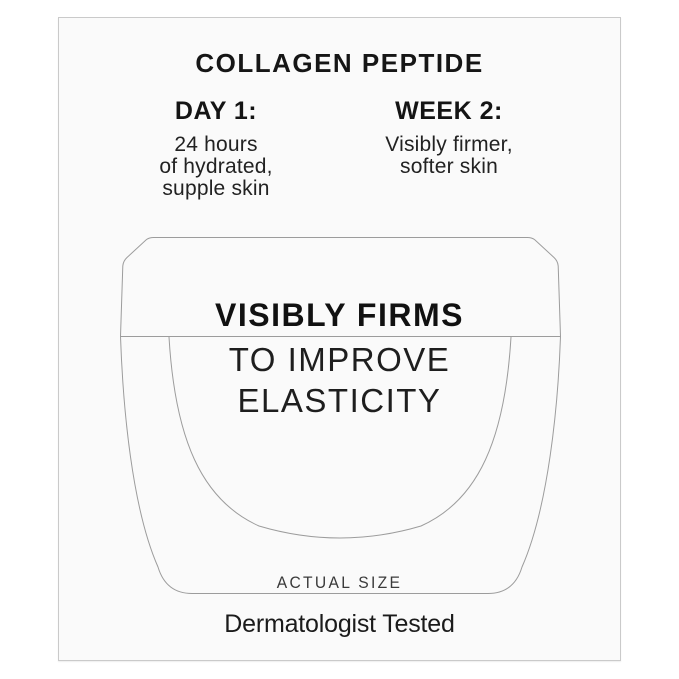 This screenshot has width=679, height=679. Describe the element at coordinates (339, 63) in the screenshot. I see `product-title: COLLAGEN PEPTIDE` at that location.